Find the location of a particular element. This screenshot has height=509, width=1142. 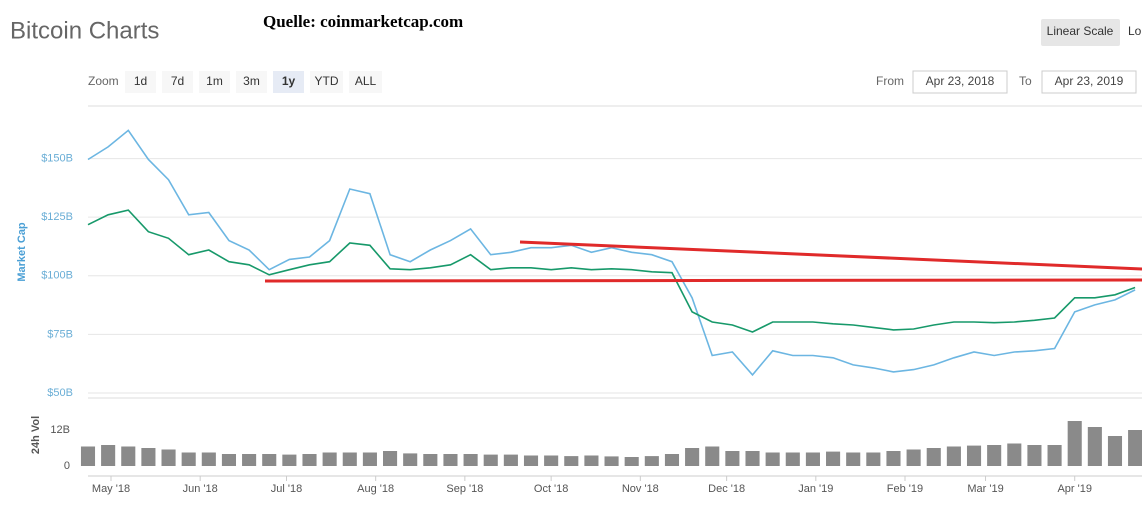

zoom-button-label: 3m is located at coordinates (251, 81).